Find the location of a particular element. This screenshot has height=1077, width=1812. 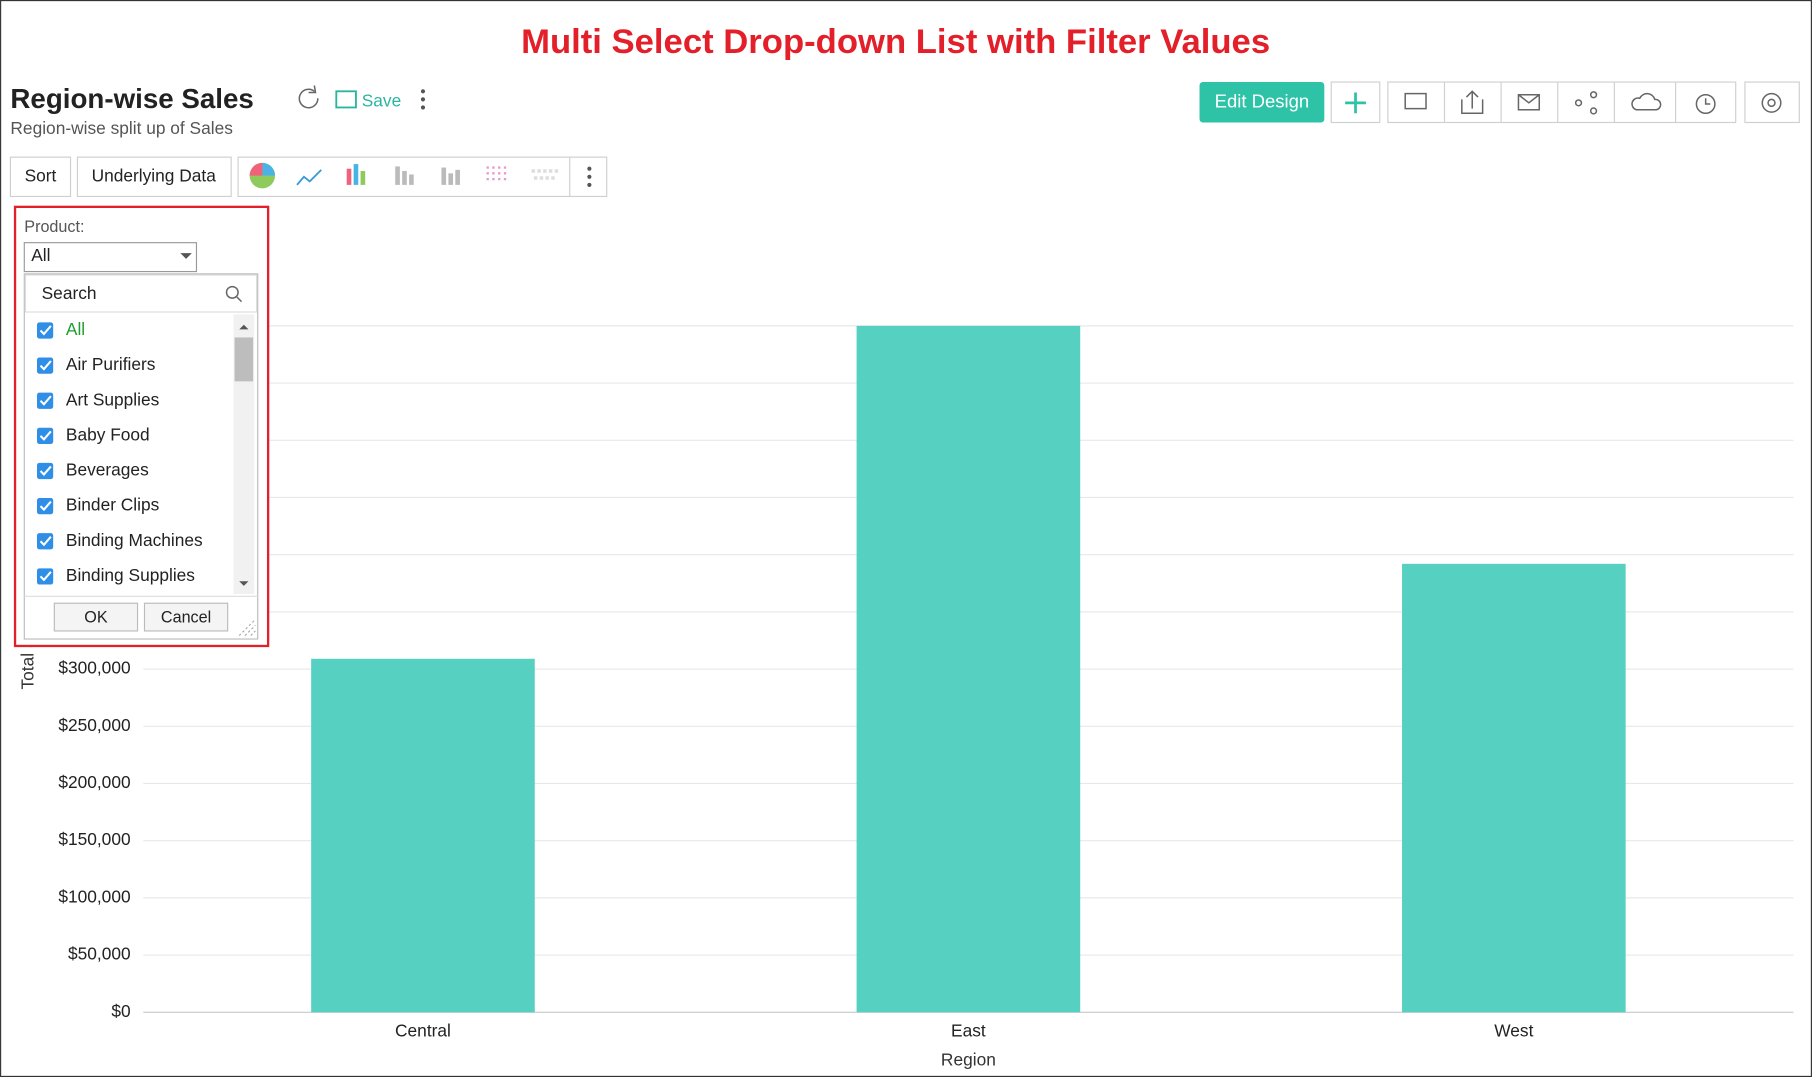

more-menu is located at coordinates (423, 99).